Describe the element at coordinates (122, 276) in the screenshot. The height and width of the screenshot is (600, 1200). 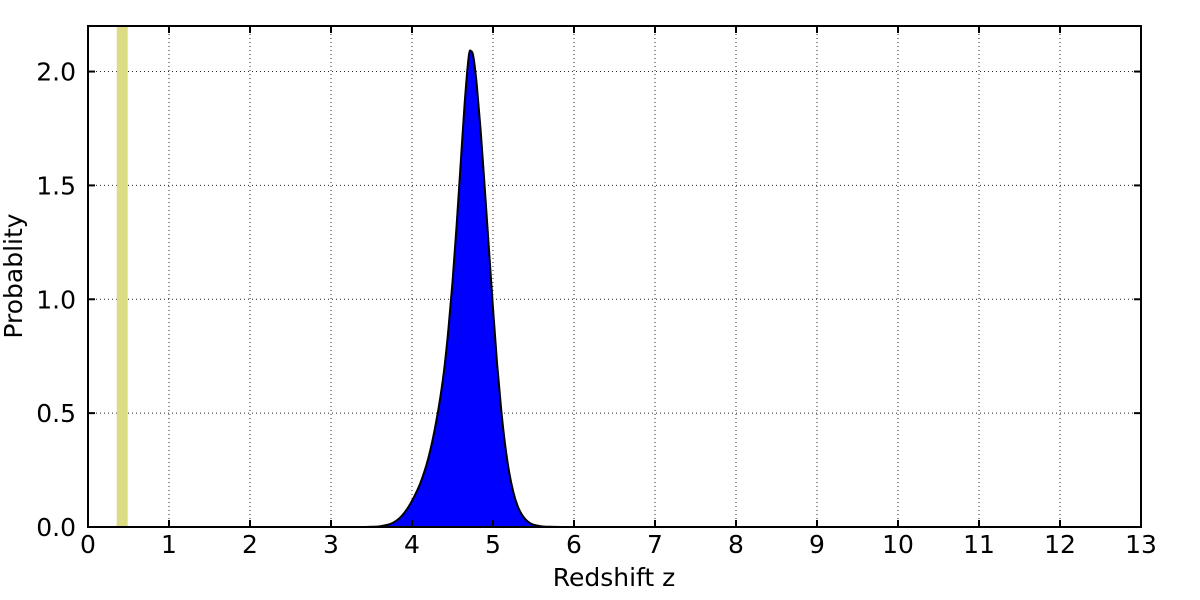
I see `spectroscopic-redshift-band` at that location.